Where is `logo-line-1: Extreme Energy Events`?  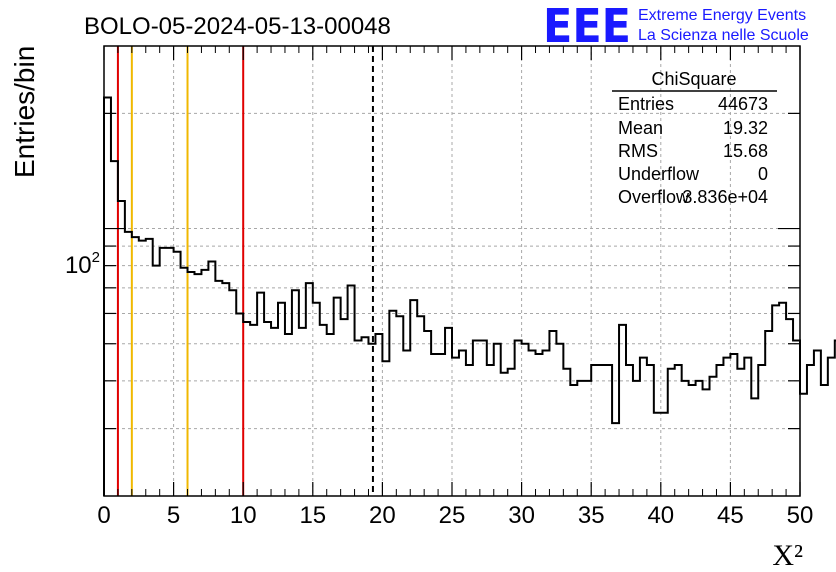
logo-line-1: Extreme Energy Events is located at coordinates (722, 15).